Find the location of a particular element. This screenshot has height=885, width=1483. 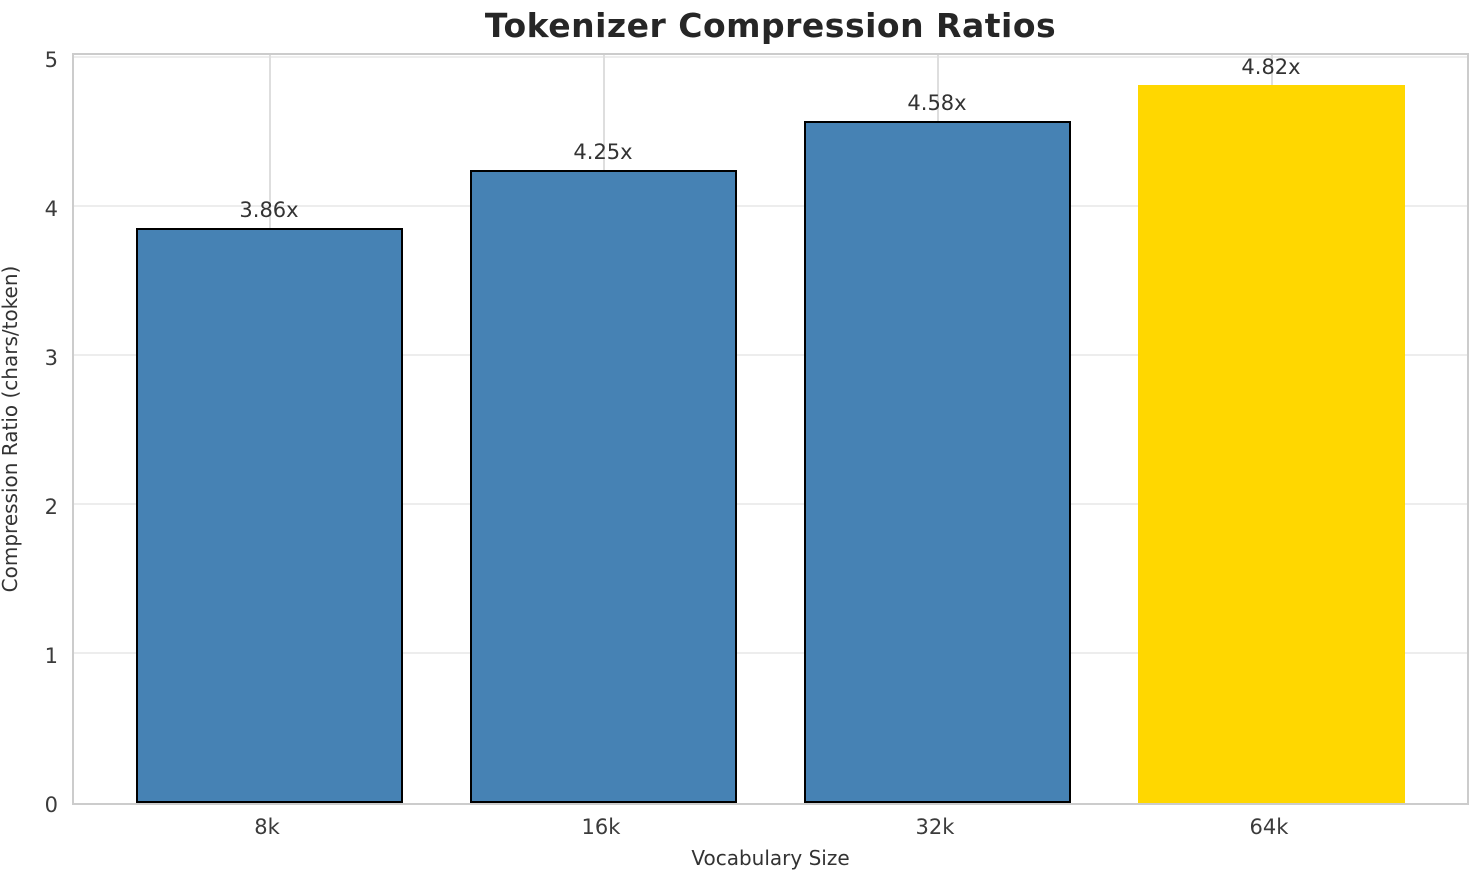

bar-32k is located at coordinates (937, 462).